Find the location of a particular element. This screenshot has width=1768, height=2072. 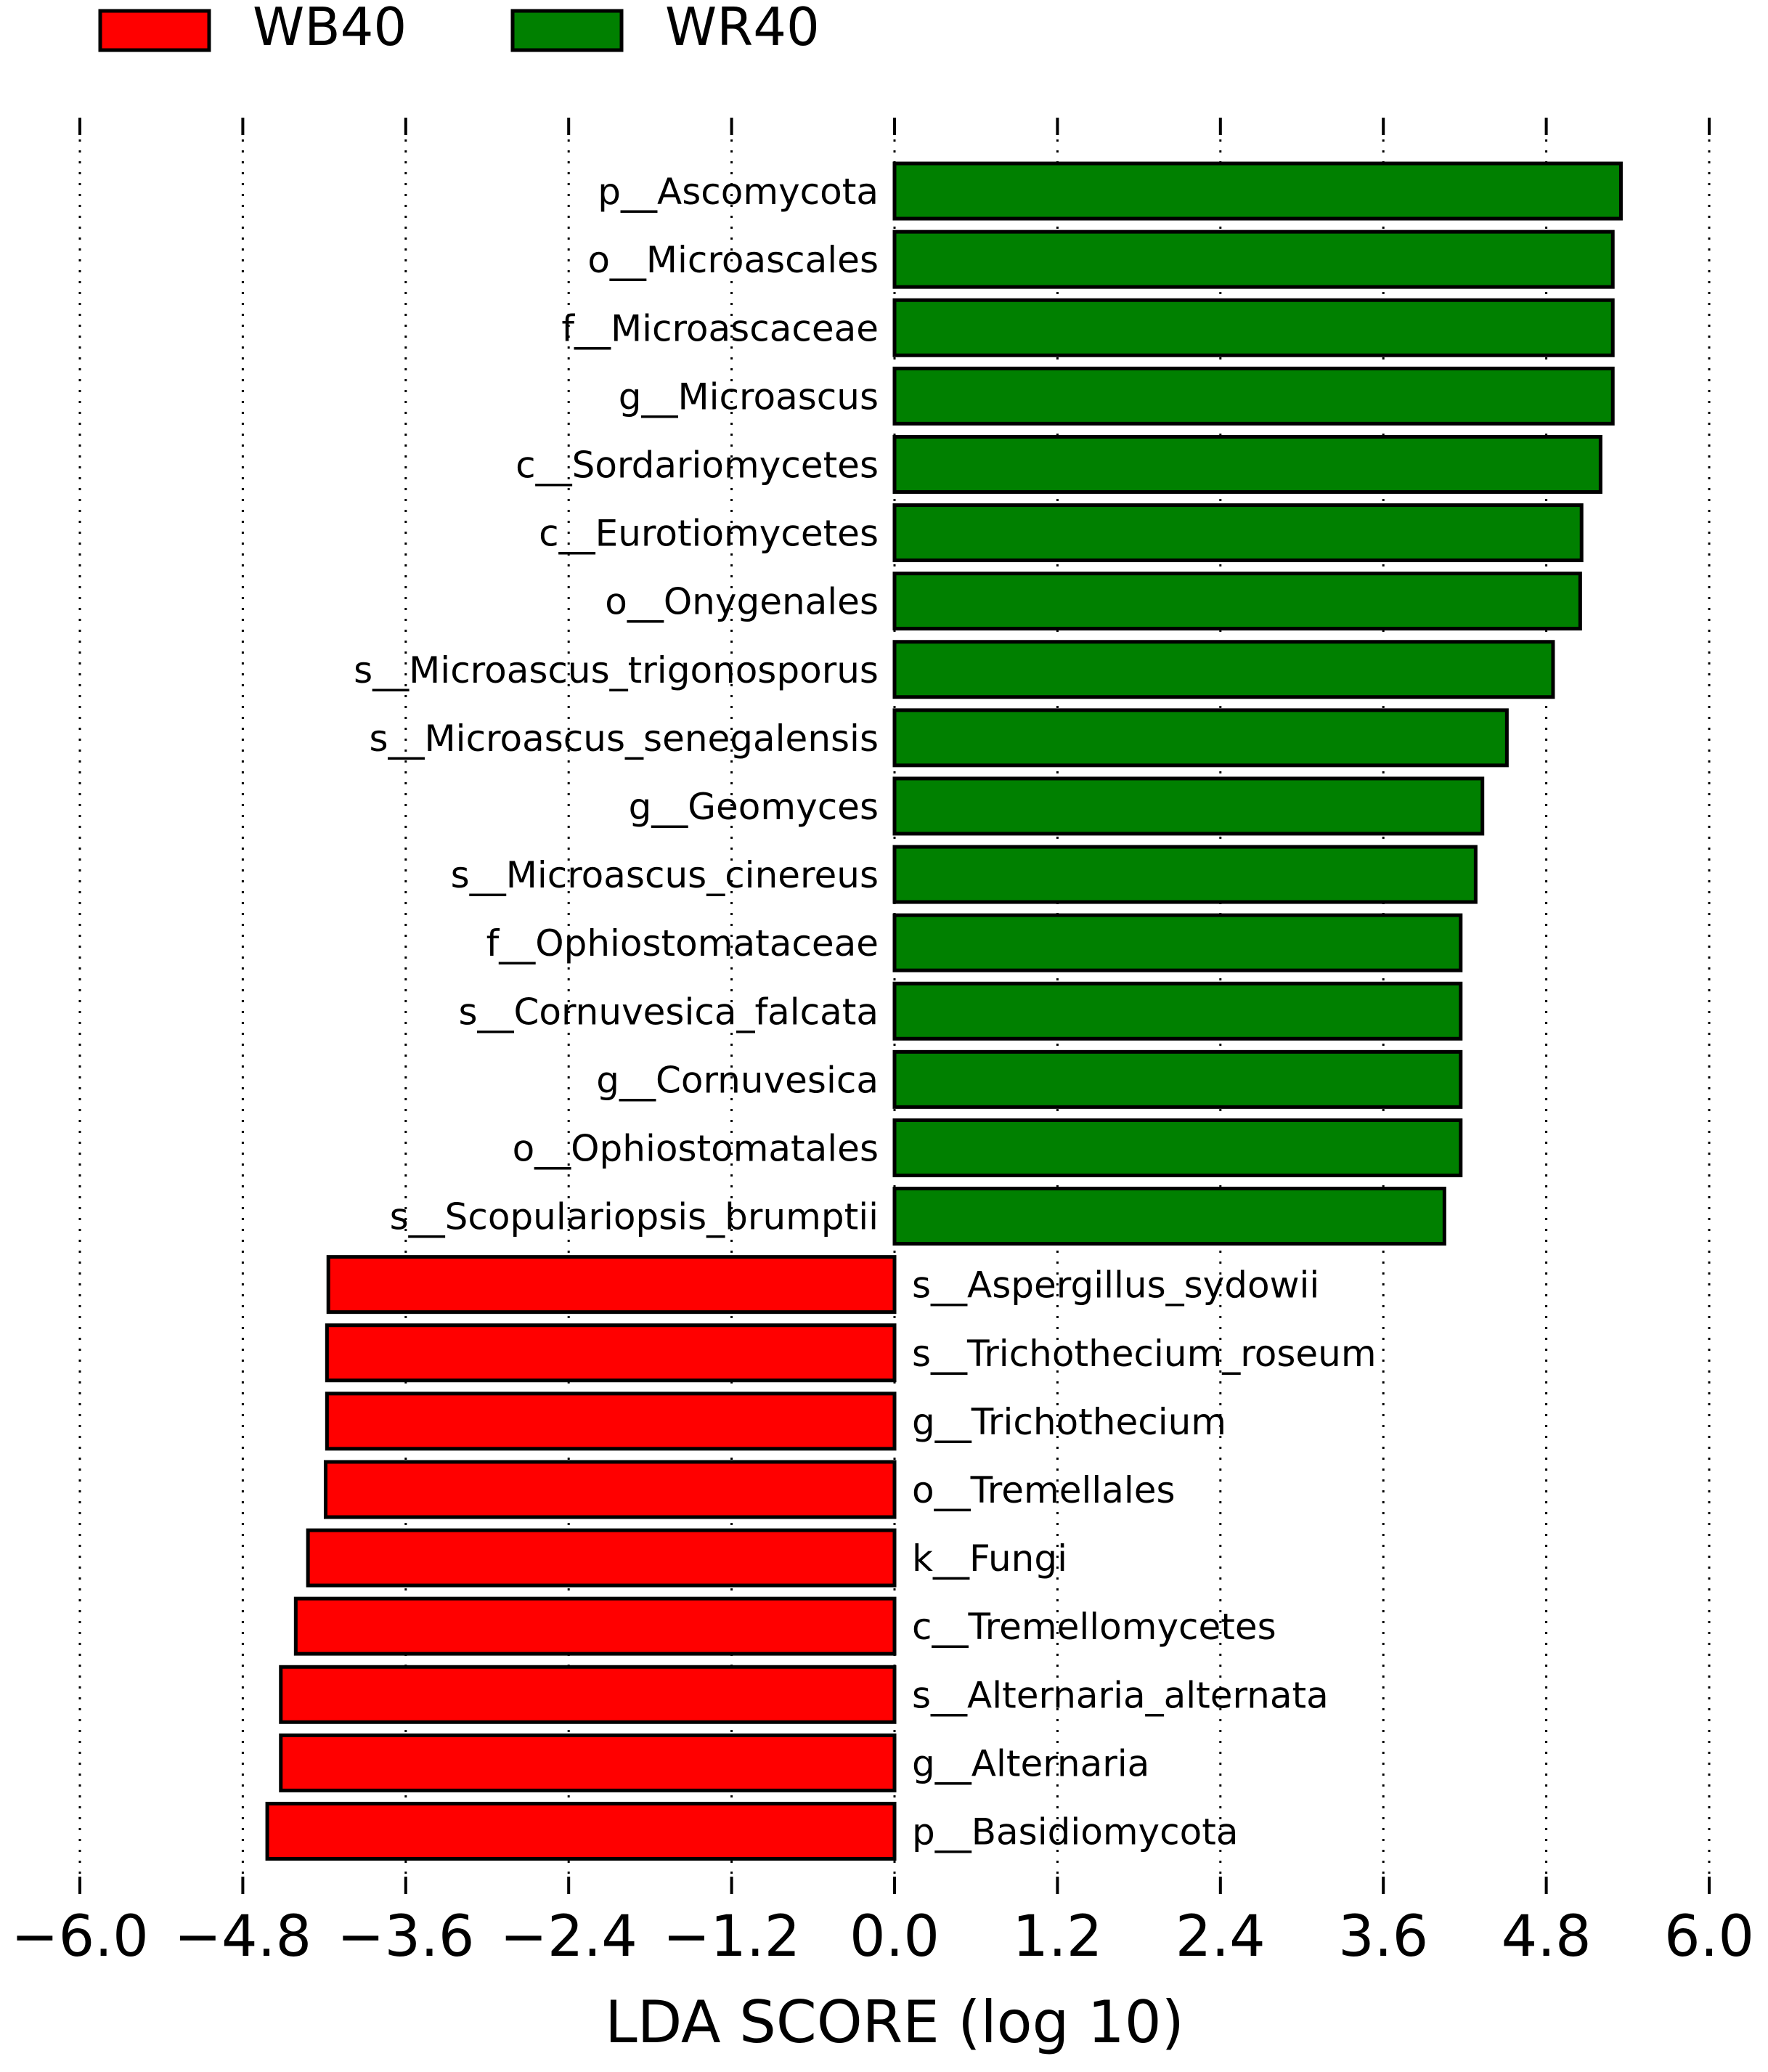

bar-label: s__Microascus_senegalensis is located at coordinates (624, 739).